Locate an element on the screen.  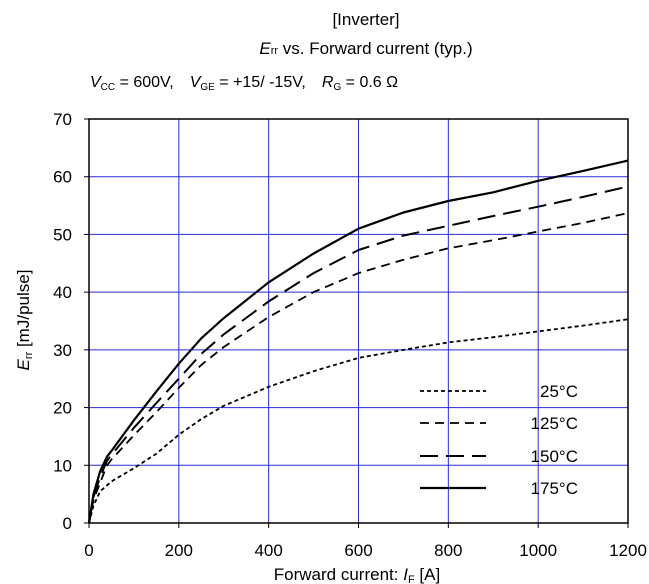
x-tick-label: 1200 is located at coordinates (628, 550).